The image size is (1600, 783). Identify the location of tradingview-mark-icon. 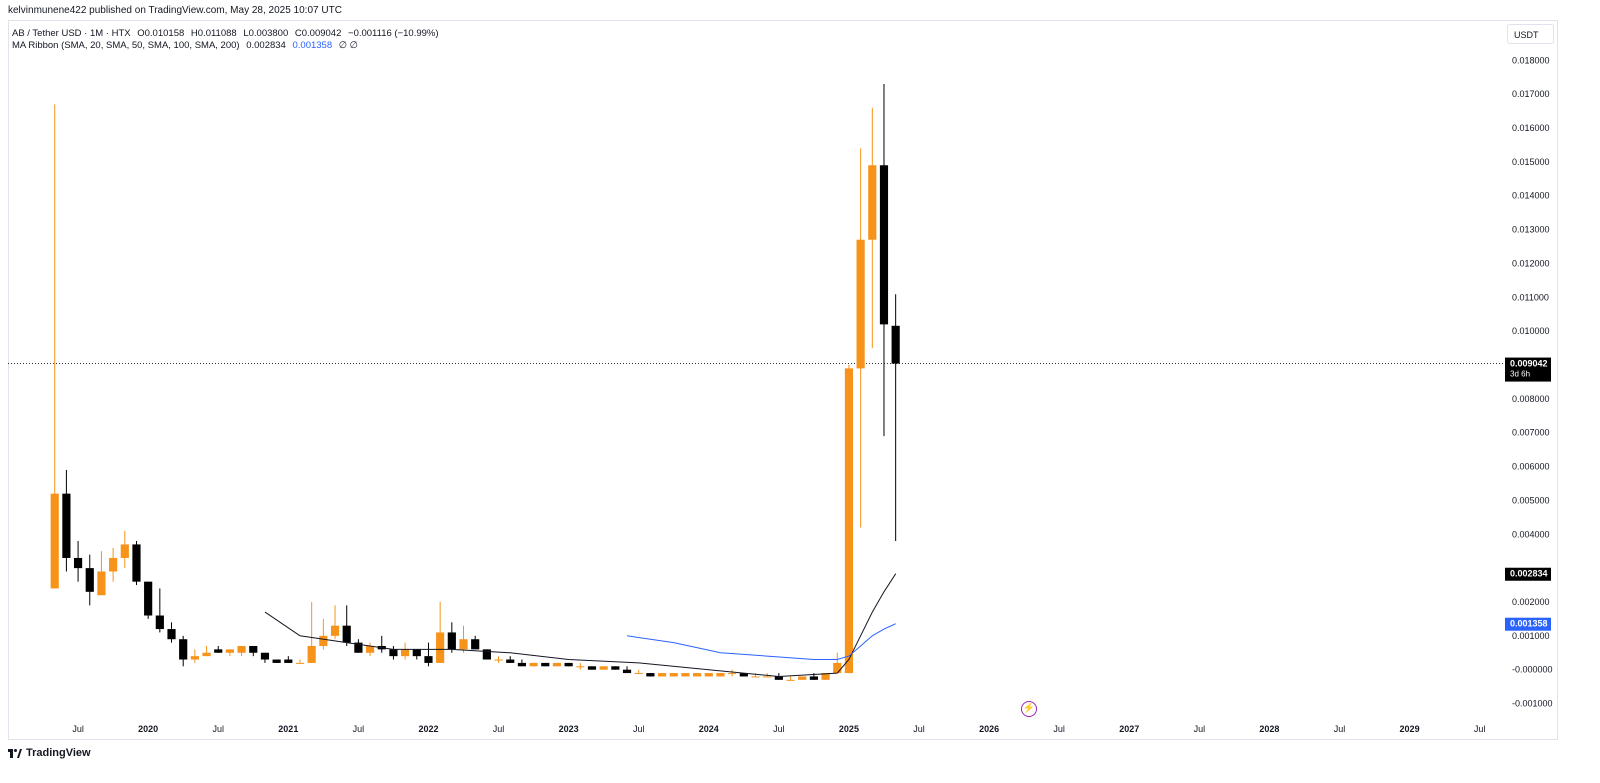
(15, 753).